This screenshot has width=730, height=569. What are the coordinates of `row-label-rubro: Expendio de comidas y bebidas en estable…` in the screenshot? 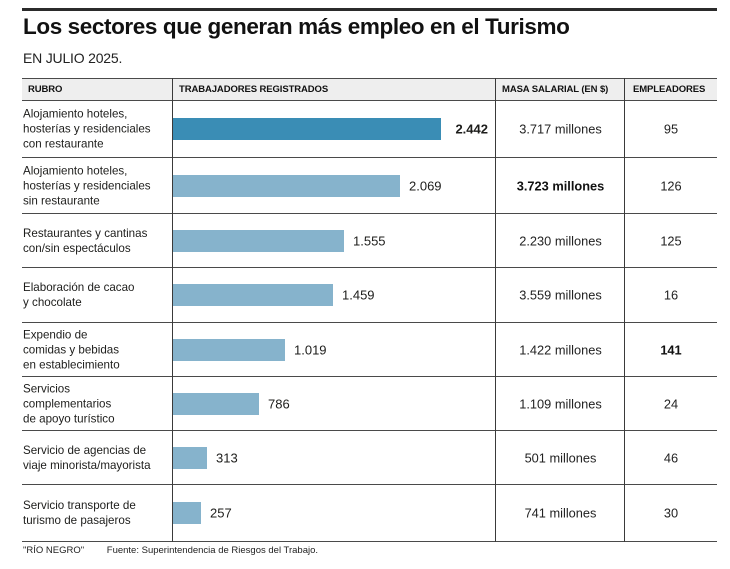 It's located at (71, 349).